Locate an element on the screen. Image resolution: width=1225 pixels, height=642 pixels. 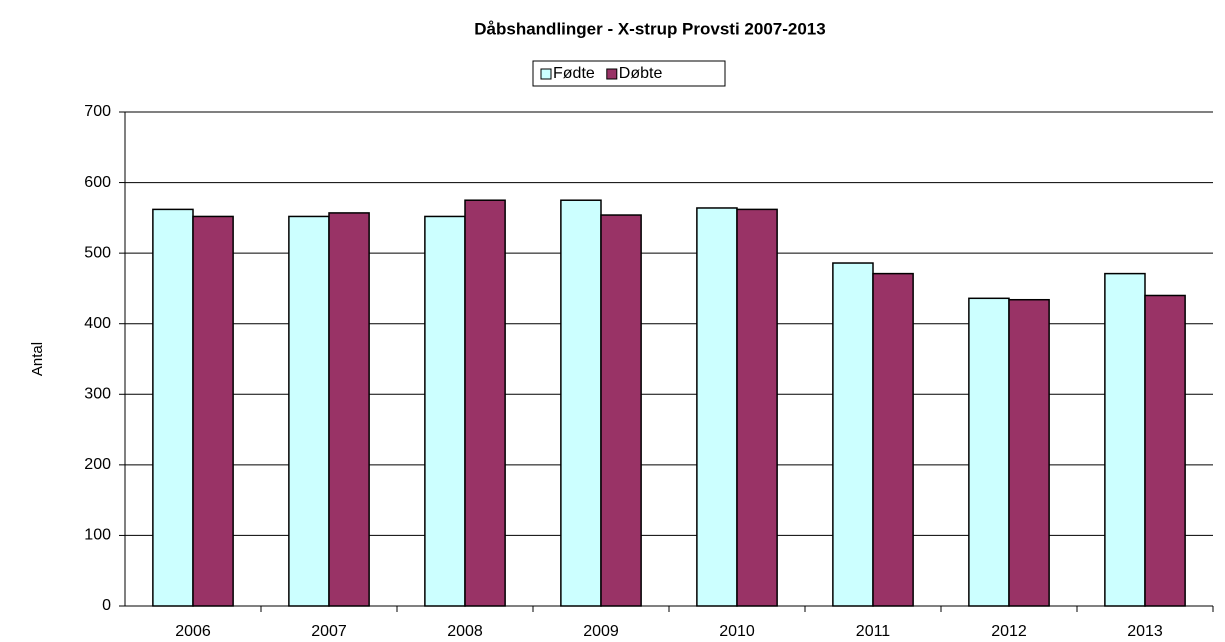
legend-box is located at coordinates (629, 73).